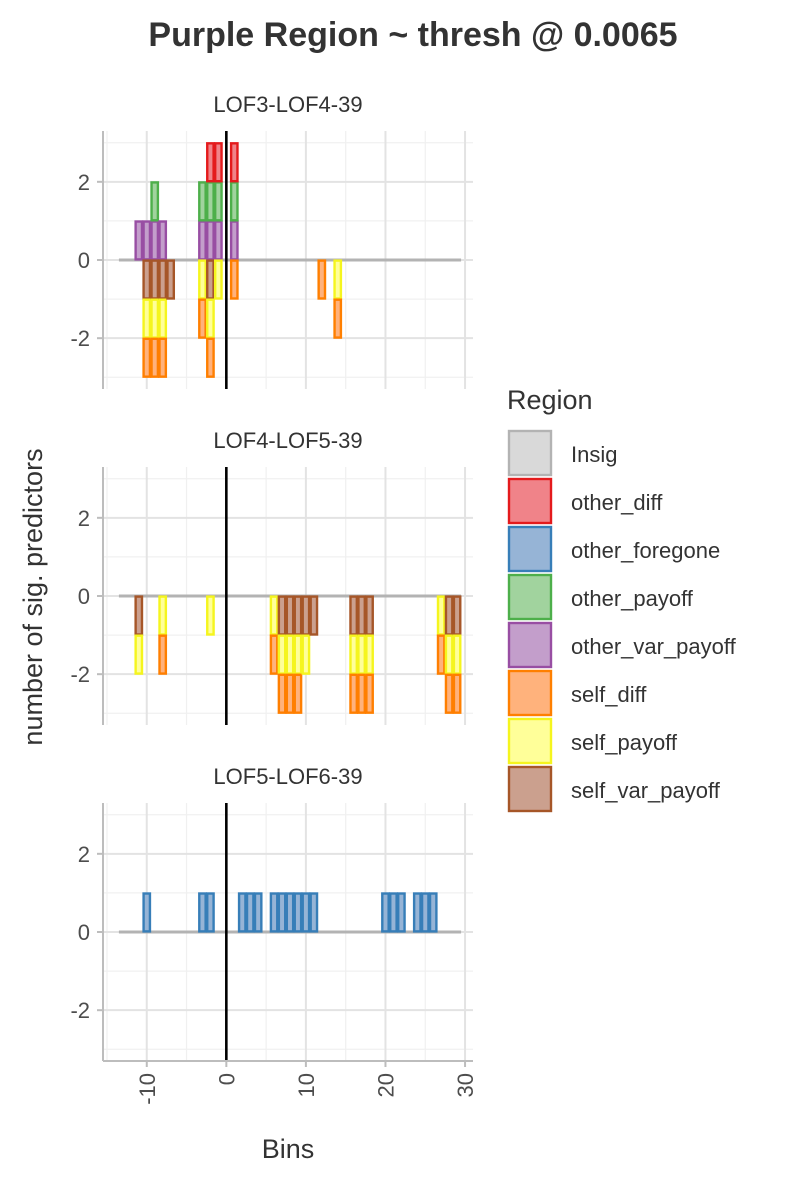 The image size is (787, 1181). What do you see at coordinates (617, 502) in the screenshot?
I see `legend-label: other_diff` at bounding box center [617, 502].